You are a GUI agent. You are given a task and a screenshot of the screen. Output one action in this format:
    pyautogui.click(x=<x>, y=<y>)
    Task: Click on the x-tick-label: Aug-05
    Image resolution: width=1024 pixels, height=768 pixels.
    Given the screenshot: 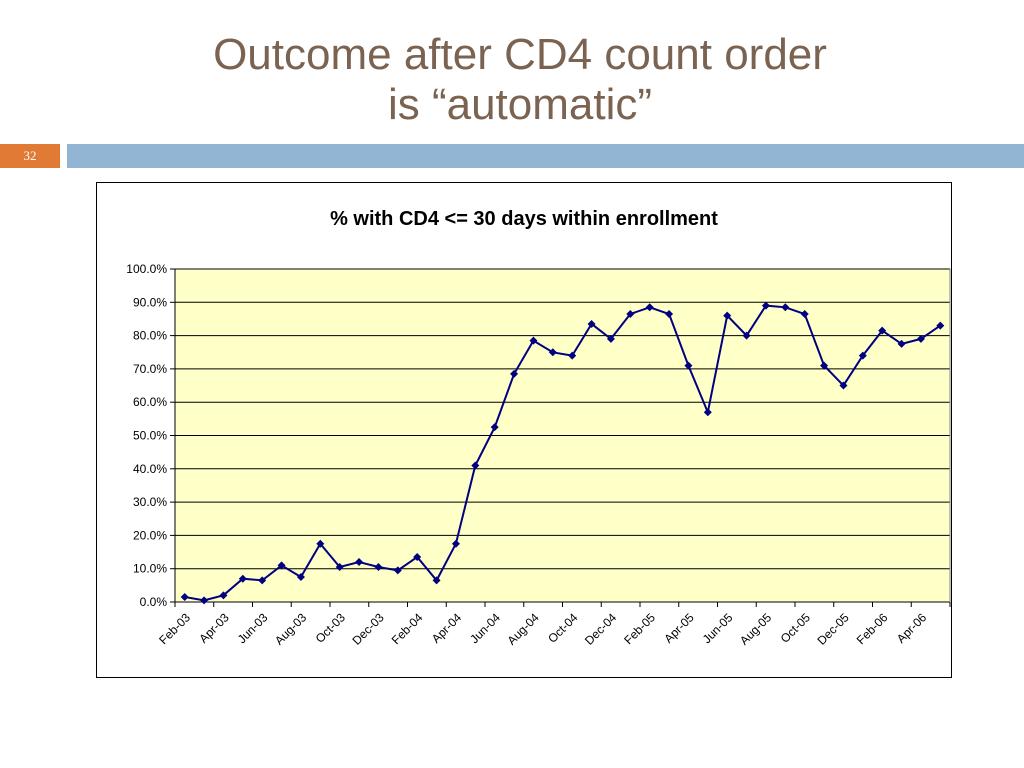 What is the action you would take?
    pyautogui.click(x=755, y=628)
    